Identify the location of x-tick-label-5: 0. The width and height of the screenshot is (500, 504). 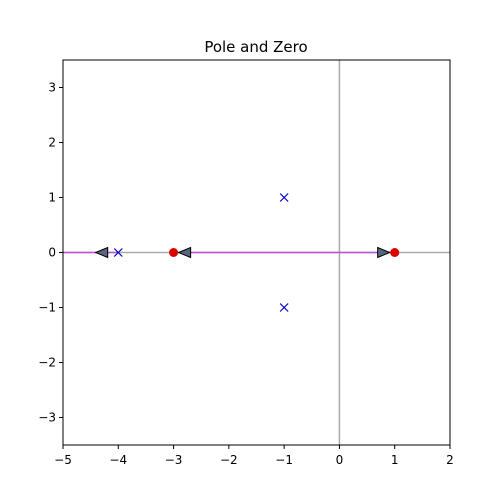
(340, 460).